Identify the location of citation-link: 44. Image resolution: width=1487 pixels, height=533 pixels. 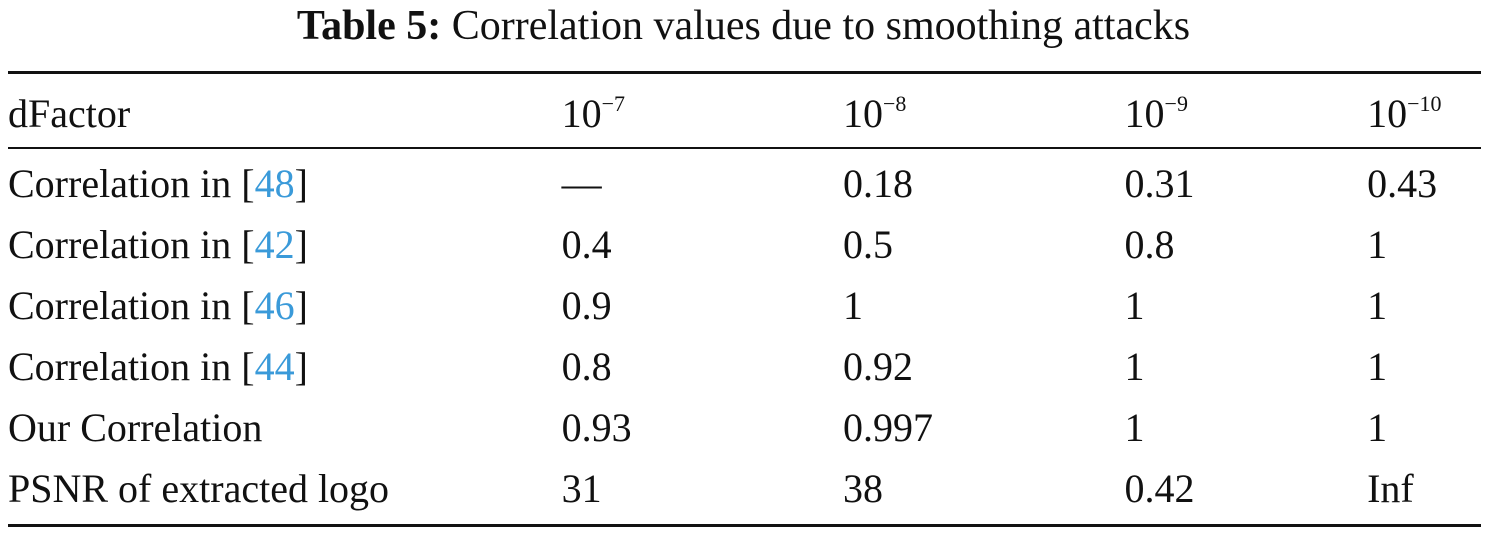
(274, 366).